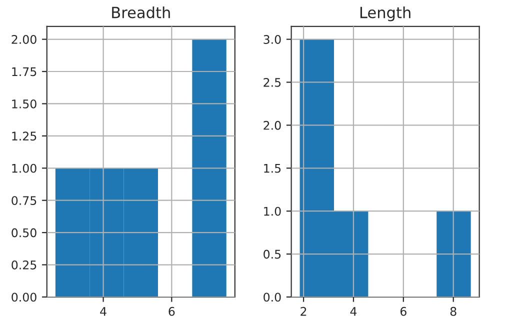 Image resolution: width=521 pixels, height=330 pixels. What do you see at coordinates (385, 14) in the screenshot?
I see `chart-title: Length` at bounding box center [385, 14].